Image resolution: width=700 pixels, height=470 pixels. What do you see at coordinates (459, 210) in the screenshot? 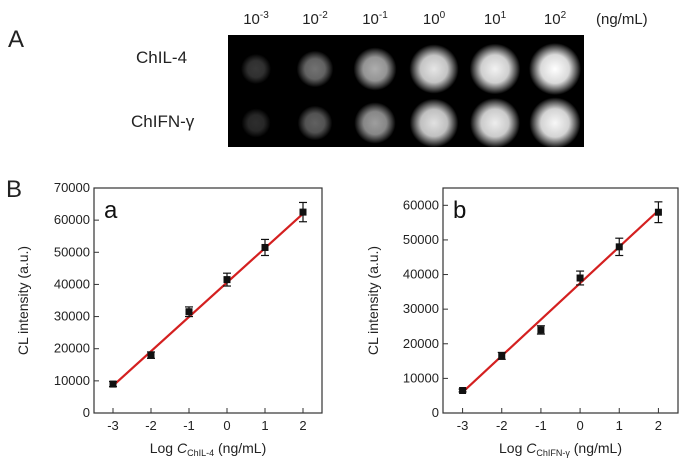
I see `subpanel-label: b` at bounding box center [459, 210].